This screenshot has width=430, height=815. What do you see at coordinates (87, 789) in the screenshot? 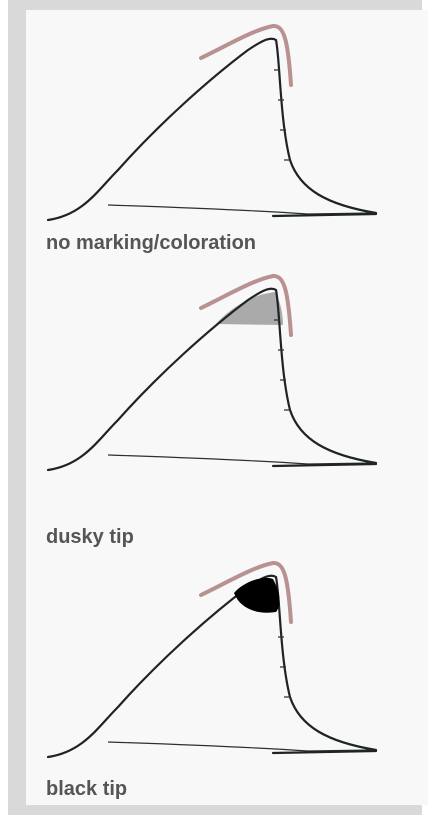
I see `label: black tip` at bounding box center [87, 789].